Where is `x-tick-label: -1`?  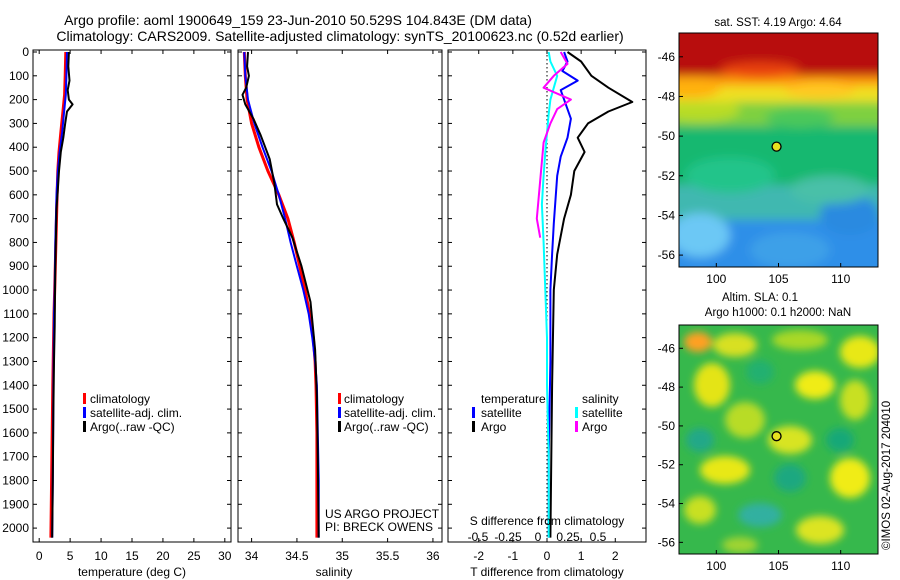
x-tick-label: -1 is located at coordinates (513, 556).